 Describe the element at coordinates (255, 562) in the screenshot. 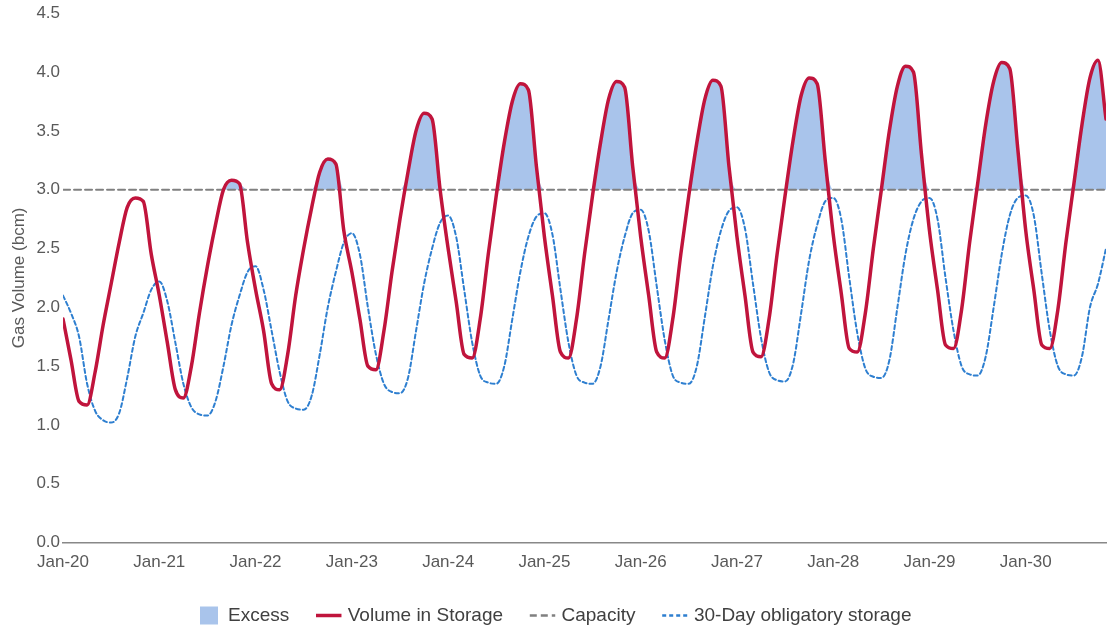

I see `x-tick-label: Jan-22` at that location.